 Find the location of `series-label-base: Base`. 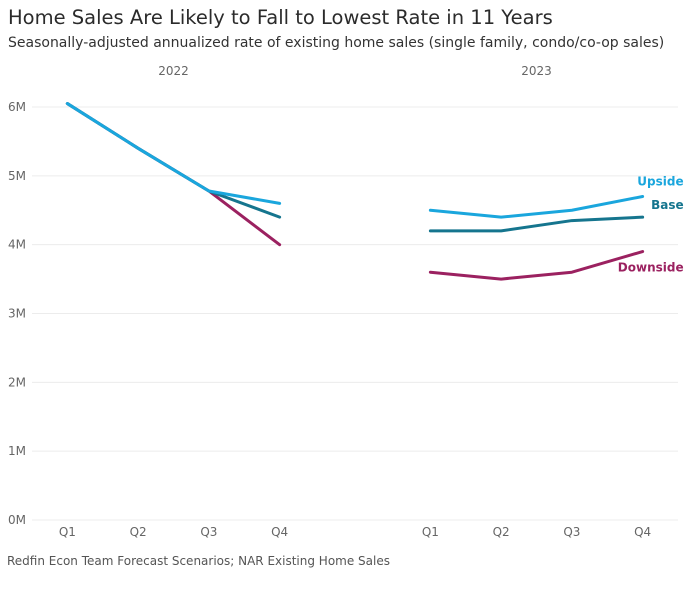

series-label-base: Base is located at coordinates (667, 205).